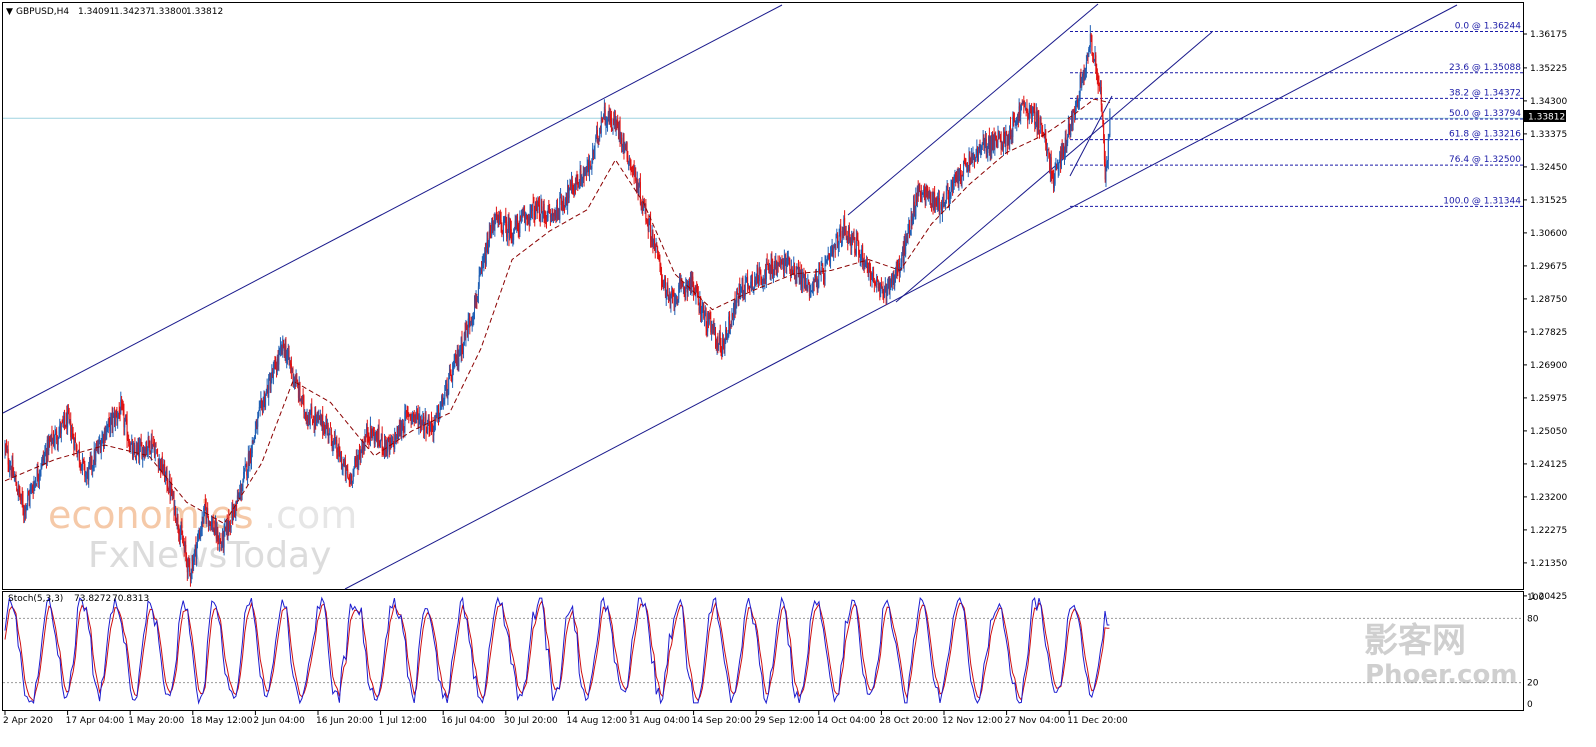 The image size is (1596, 747). Describe the element at coordinates (1485, 160) in the screenshot. I see `fib-level-label: 76.4 @ 1.32500` at that location.